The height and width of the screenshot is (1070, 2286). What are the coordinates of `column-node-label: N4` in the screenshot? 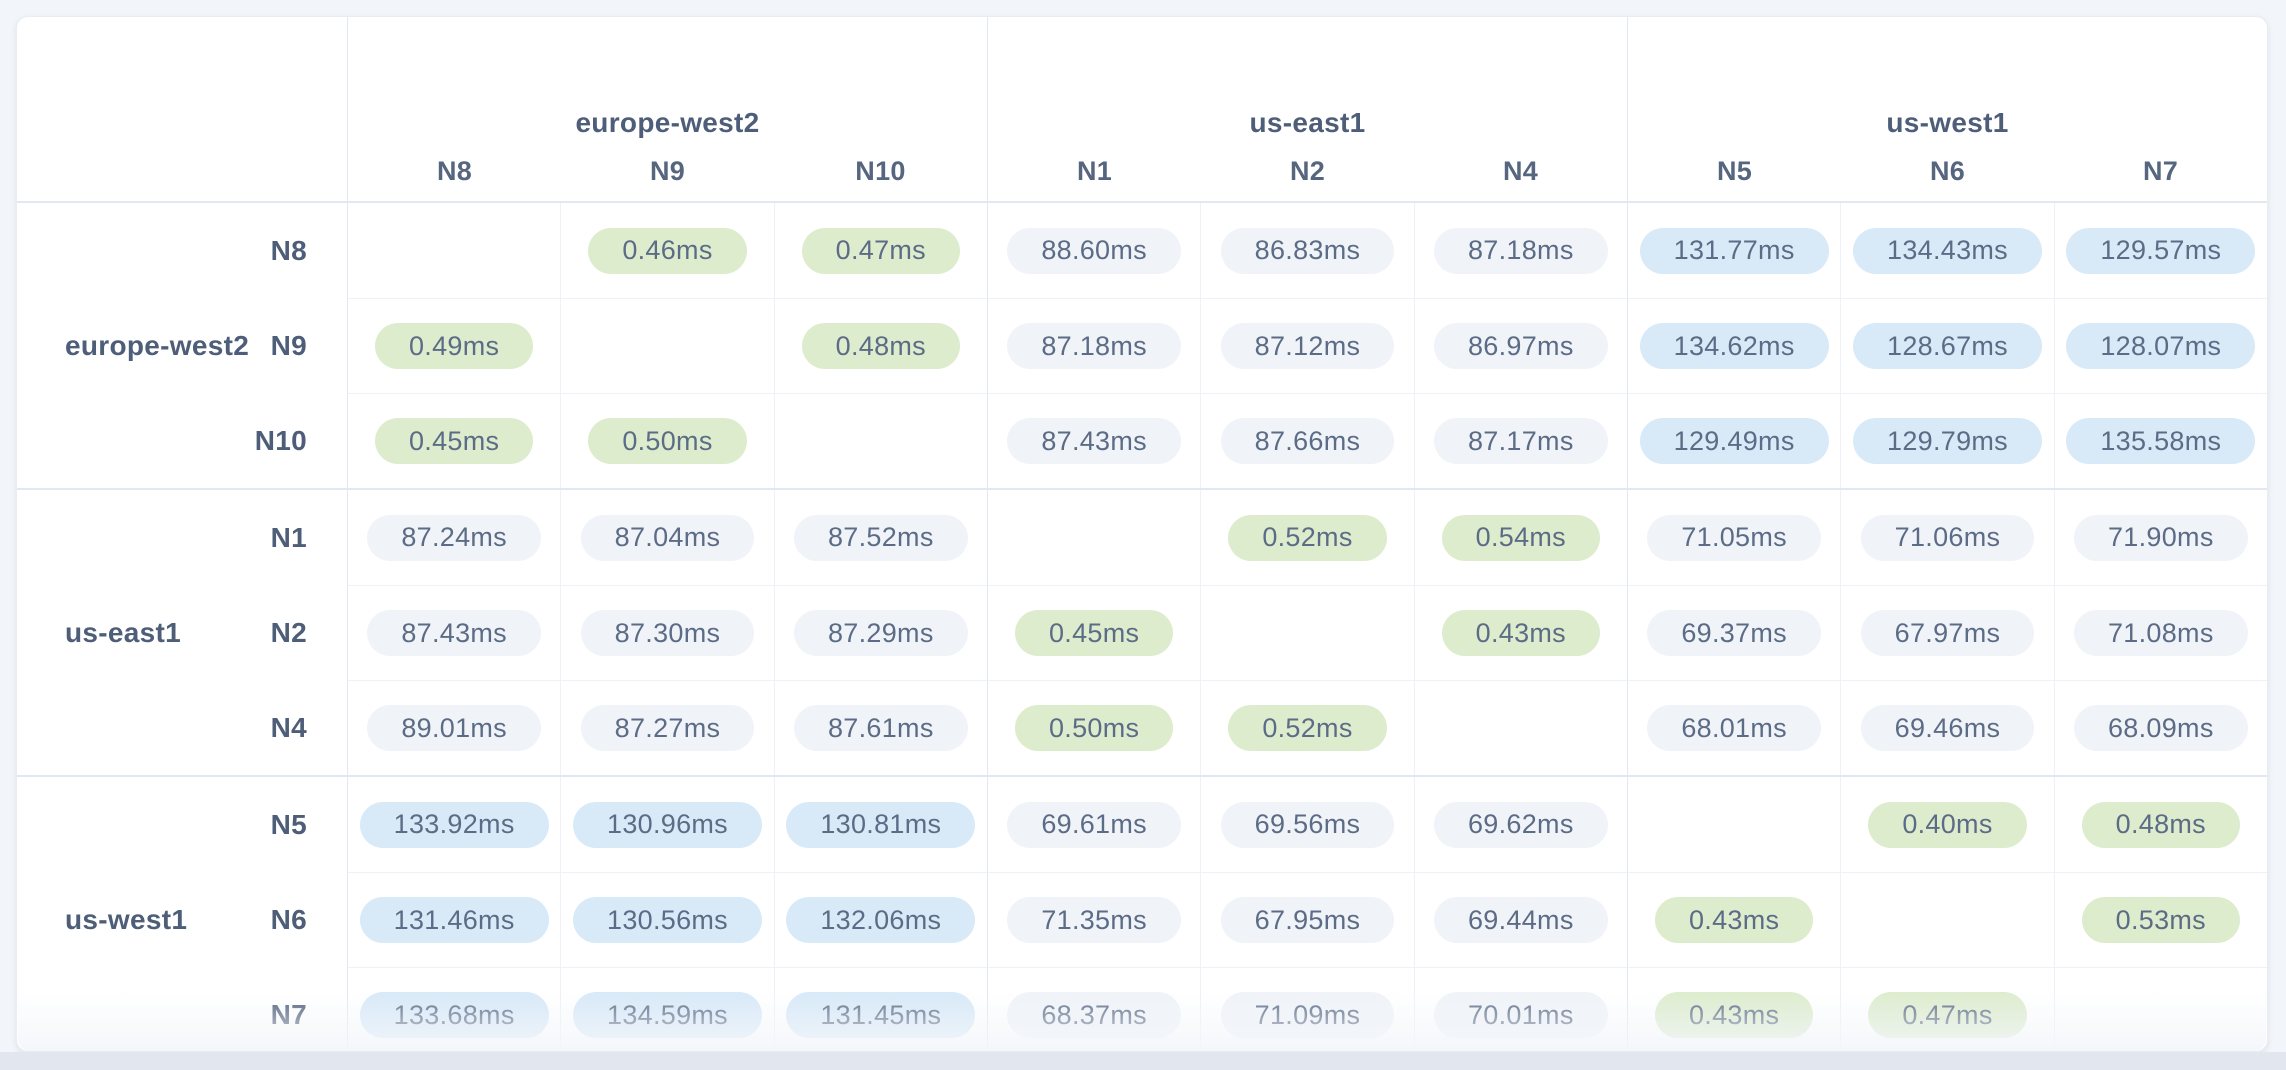 It's located at (1520, 170).